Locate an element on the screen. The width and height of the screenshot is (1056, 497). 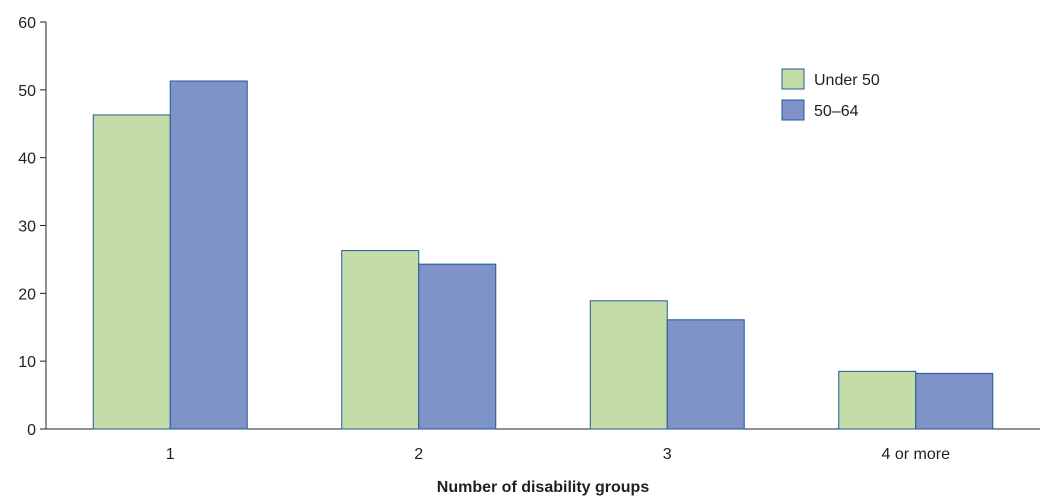
y-tick-label: 20 is located at coordinates (27, 294).